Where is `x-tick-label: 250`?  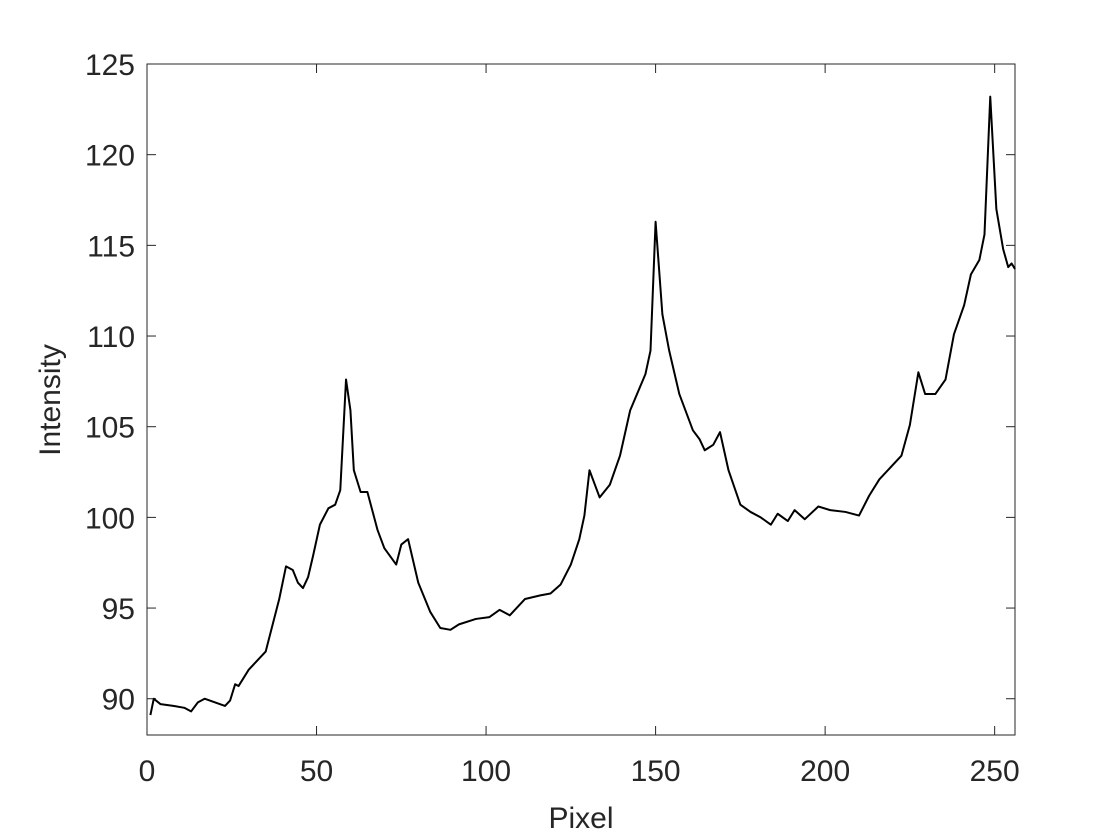
x-tick-label: 250 is located at coordinates (995, 771).